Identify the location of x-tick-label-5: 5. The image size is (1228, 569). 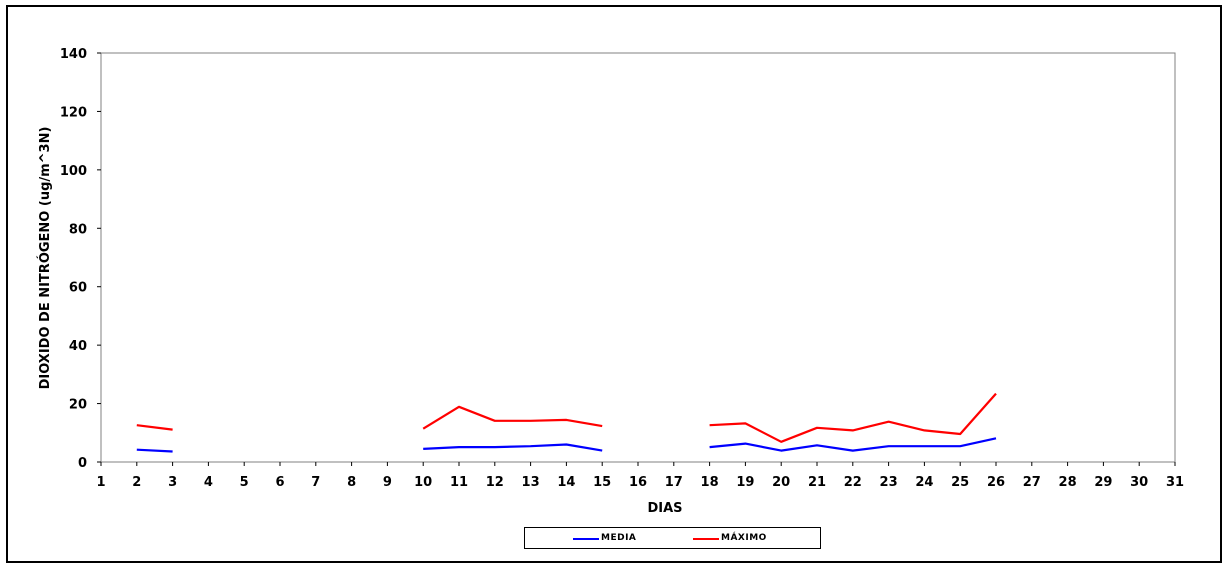
(244, 482).